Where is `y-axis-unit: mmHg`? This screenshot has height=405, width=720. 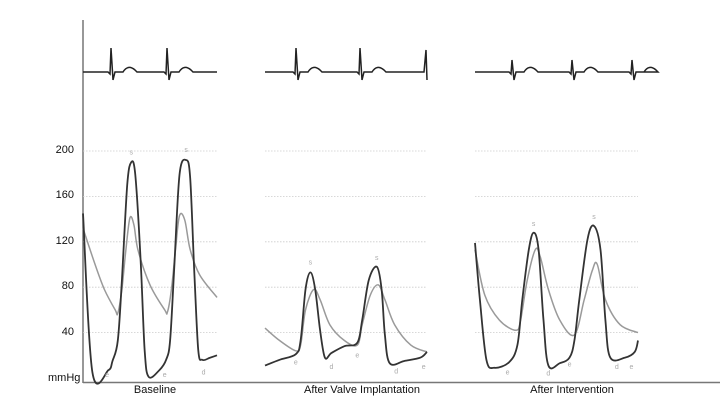
y-axis-unit: mmHg is located at coordinates (64, 378).